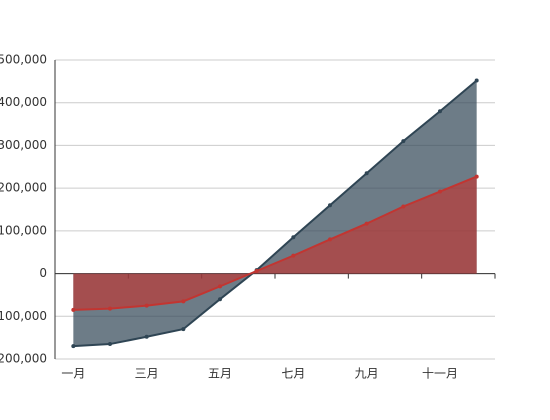 This screenshot has width=550, height=420. I want to click on x-tick-label: 九月, so click(367, 374).